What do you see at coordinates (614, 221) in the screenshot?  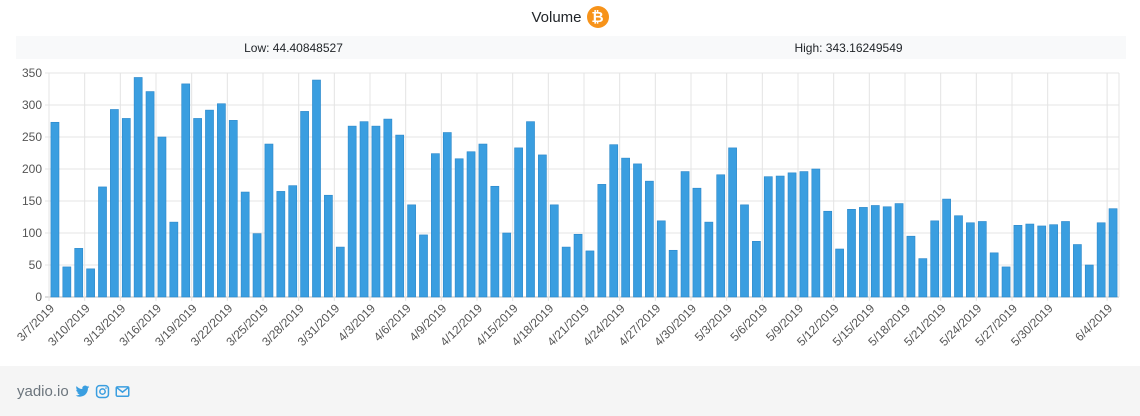 I see `bar-4/23/2019` at bounding box center [614, 221].